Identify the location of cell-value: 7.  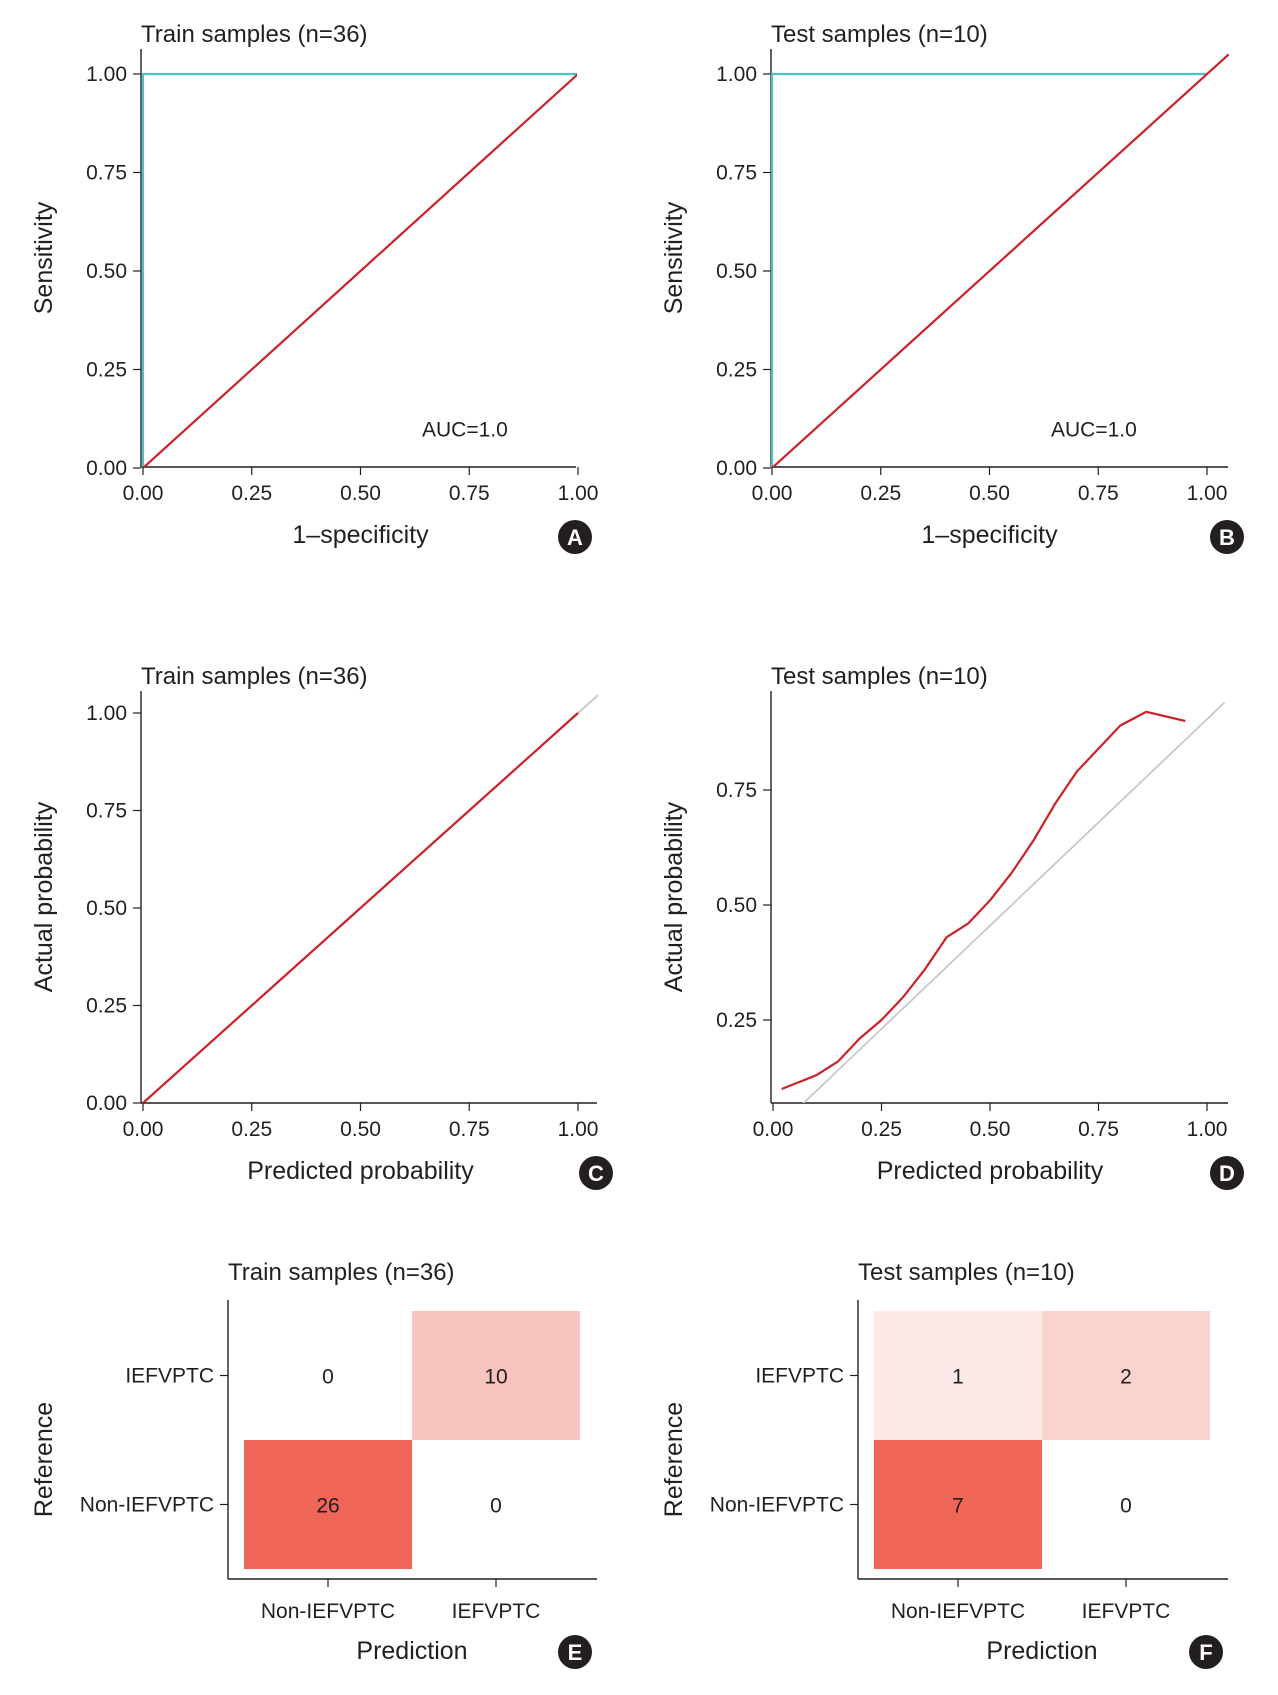
(958, 1506).